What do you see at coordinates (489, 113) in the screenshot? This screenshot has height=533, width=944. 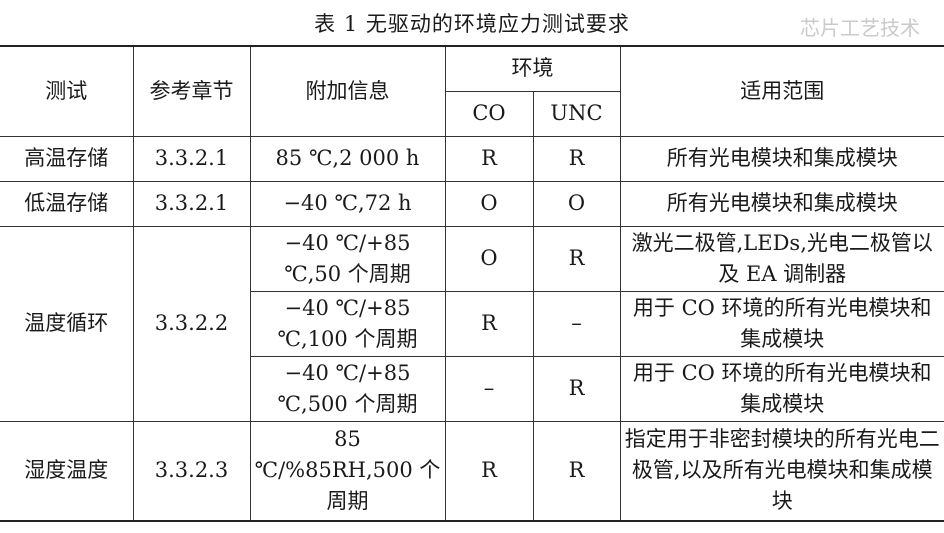 I see `header-co: CO` at bounding box center [489, 113].